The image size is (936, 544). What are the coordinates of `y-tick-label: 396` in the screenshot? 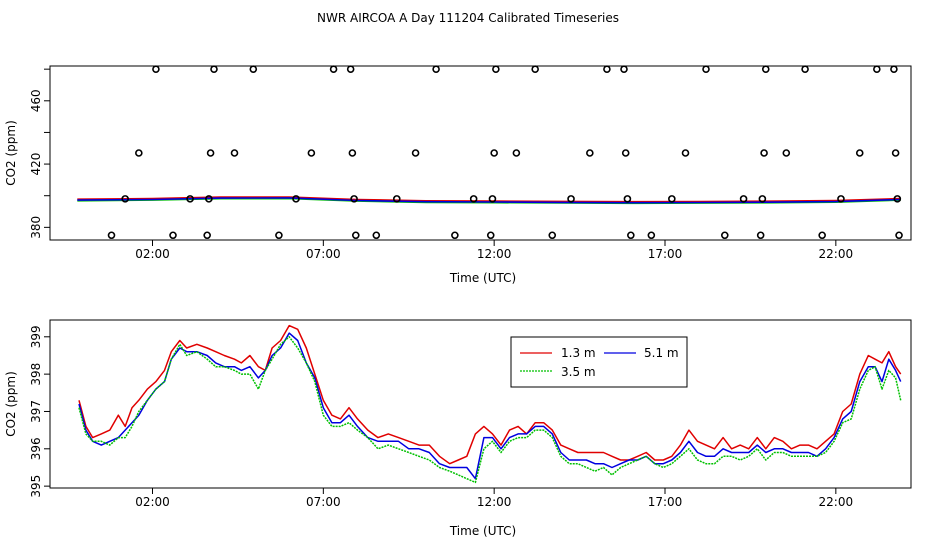 It's located at (36, 448).